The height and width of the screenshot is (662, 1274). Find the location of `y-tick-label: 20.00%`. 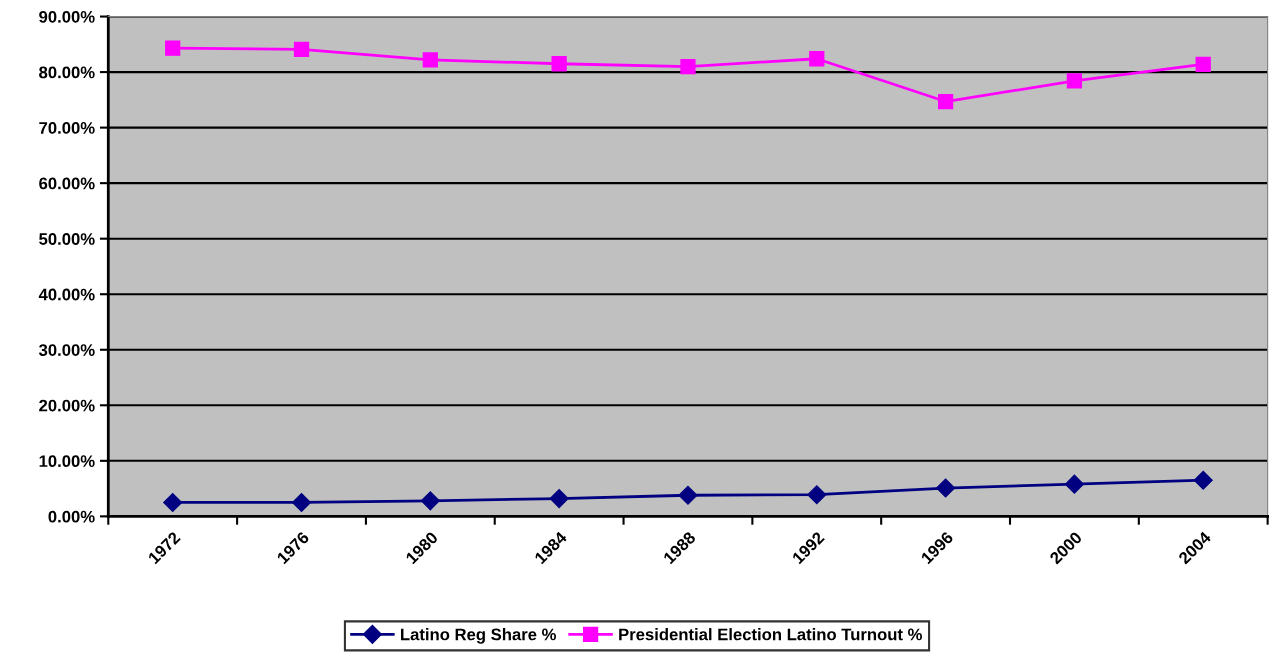

y-tick-label: 20.00% is located at coordinates (67, 405).